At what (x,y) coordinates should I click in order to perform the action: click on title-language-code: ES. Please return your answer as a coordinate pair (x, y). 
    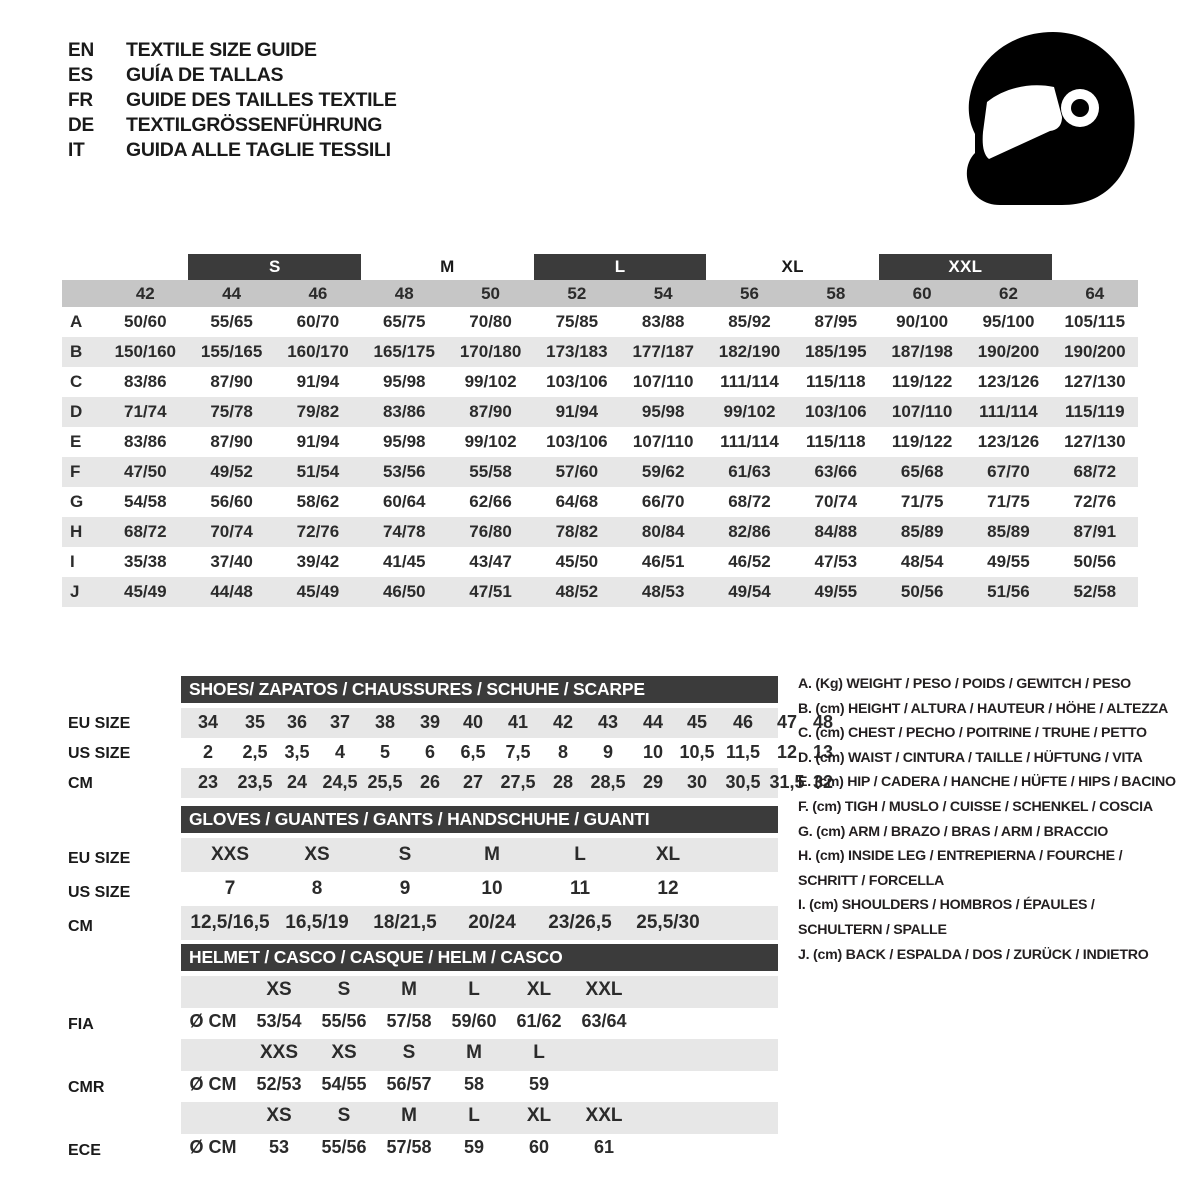
    Looking at the image, I should click on (80, 75).